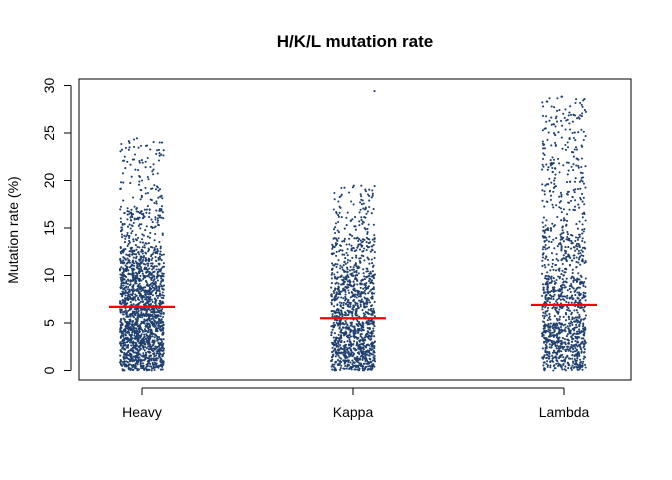 The image size is (672, 480). Describe the element at coordinates (49, 228) in the screenshot. I see `y-tick-label: 15` at that location.